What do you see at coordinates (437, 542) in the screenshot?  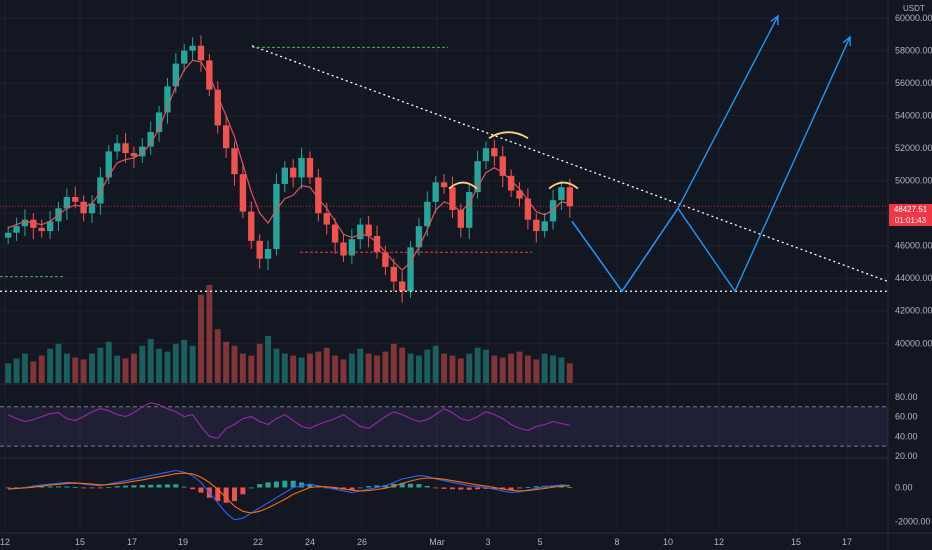 I see `time-tick-label: Mar` at bounding box center [437, 542].